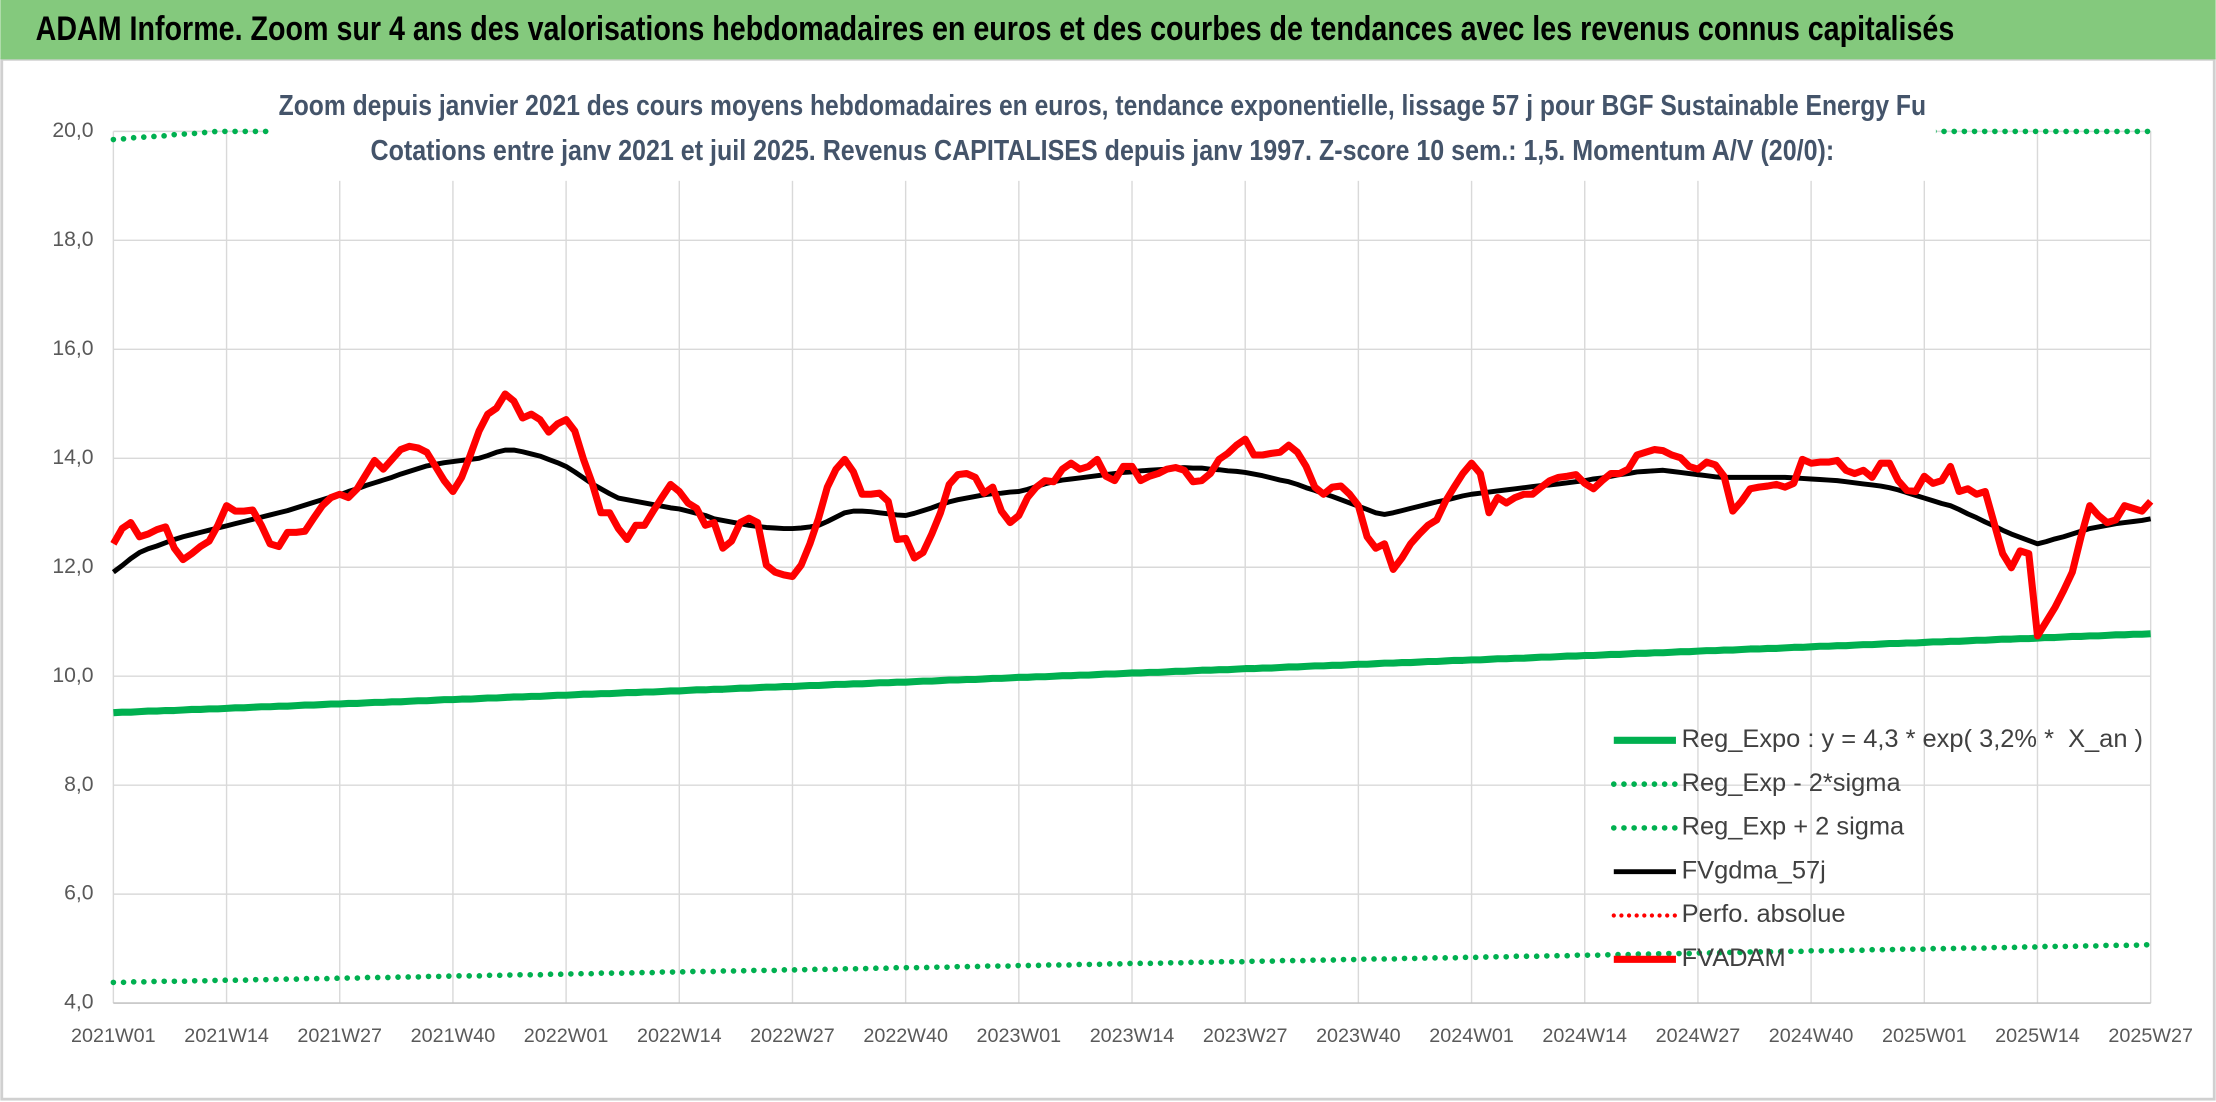  What do you see at coordinates (226, 1036) in the screenshot?
I see `x-tick-label: 2021W14` at bounding box center [226, 1036].